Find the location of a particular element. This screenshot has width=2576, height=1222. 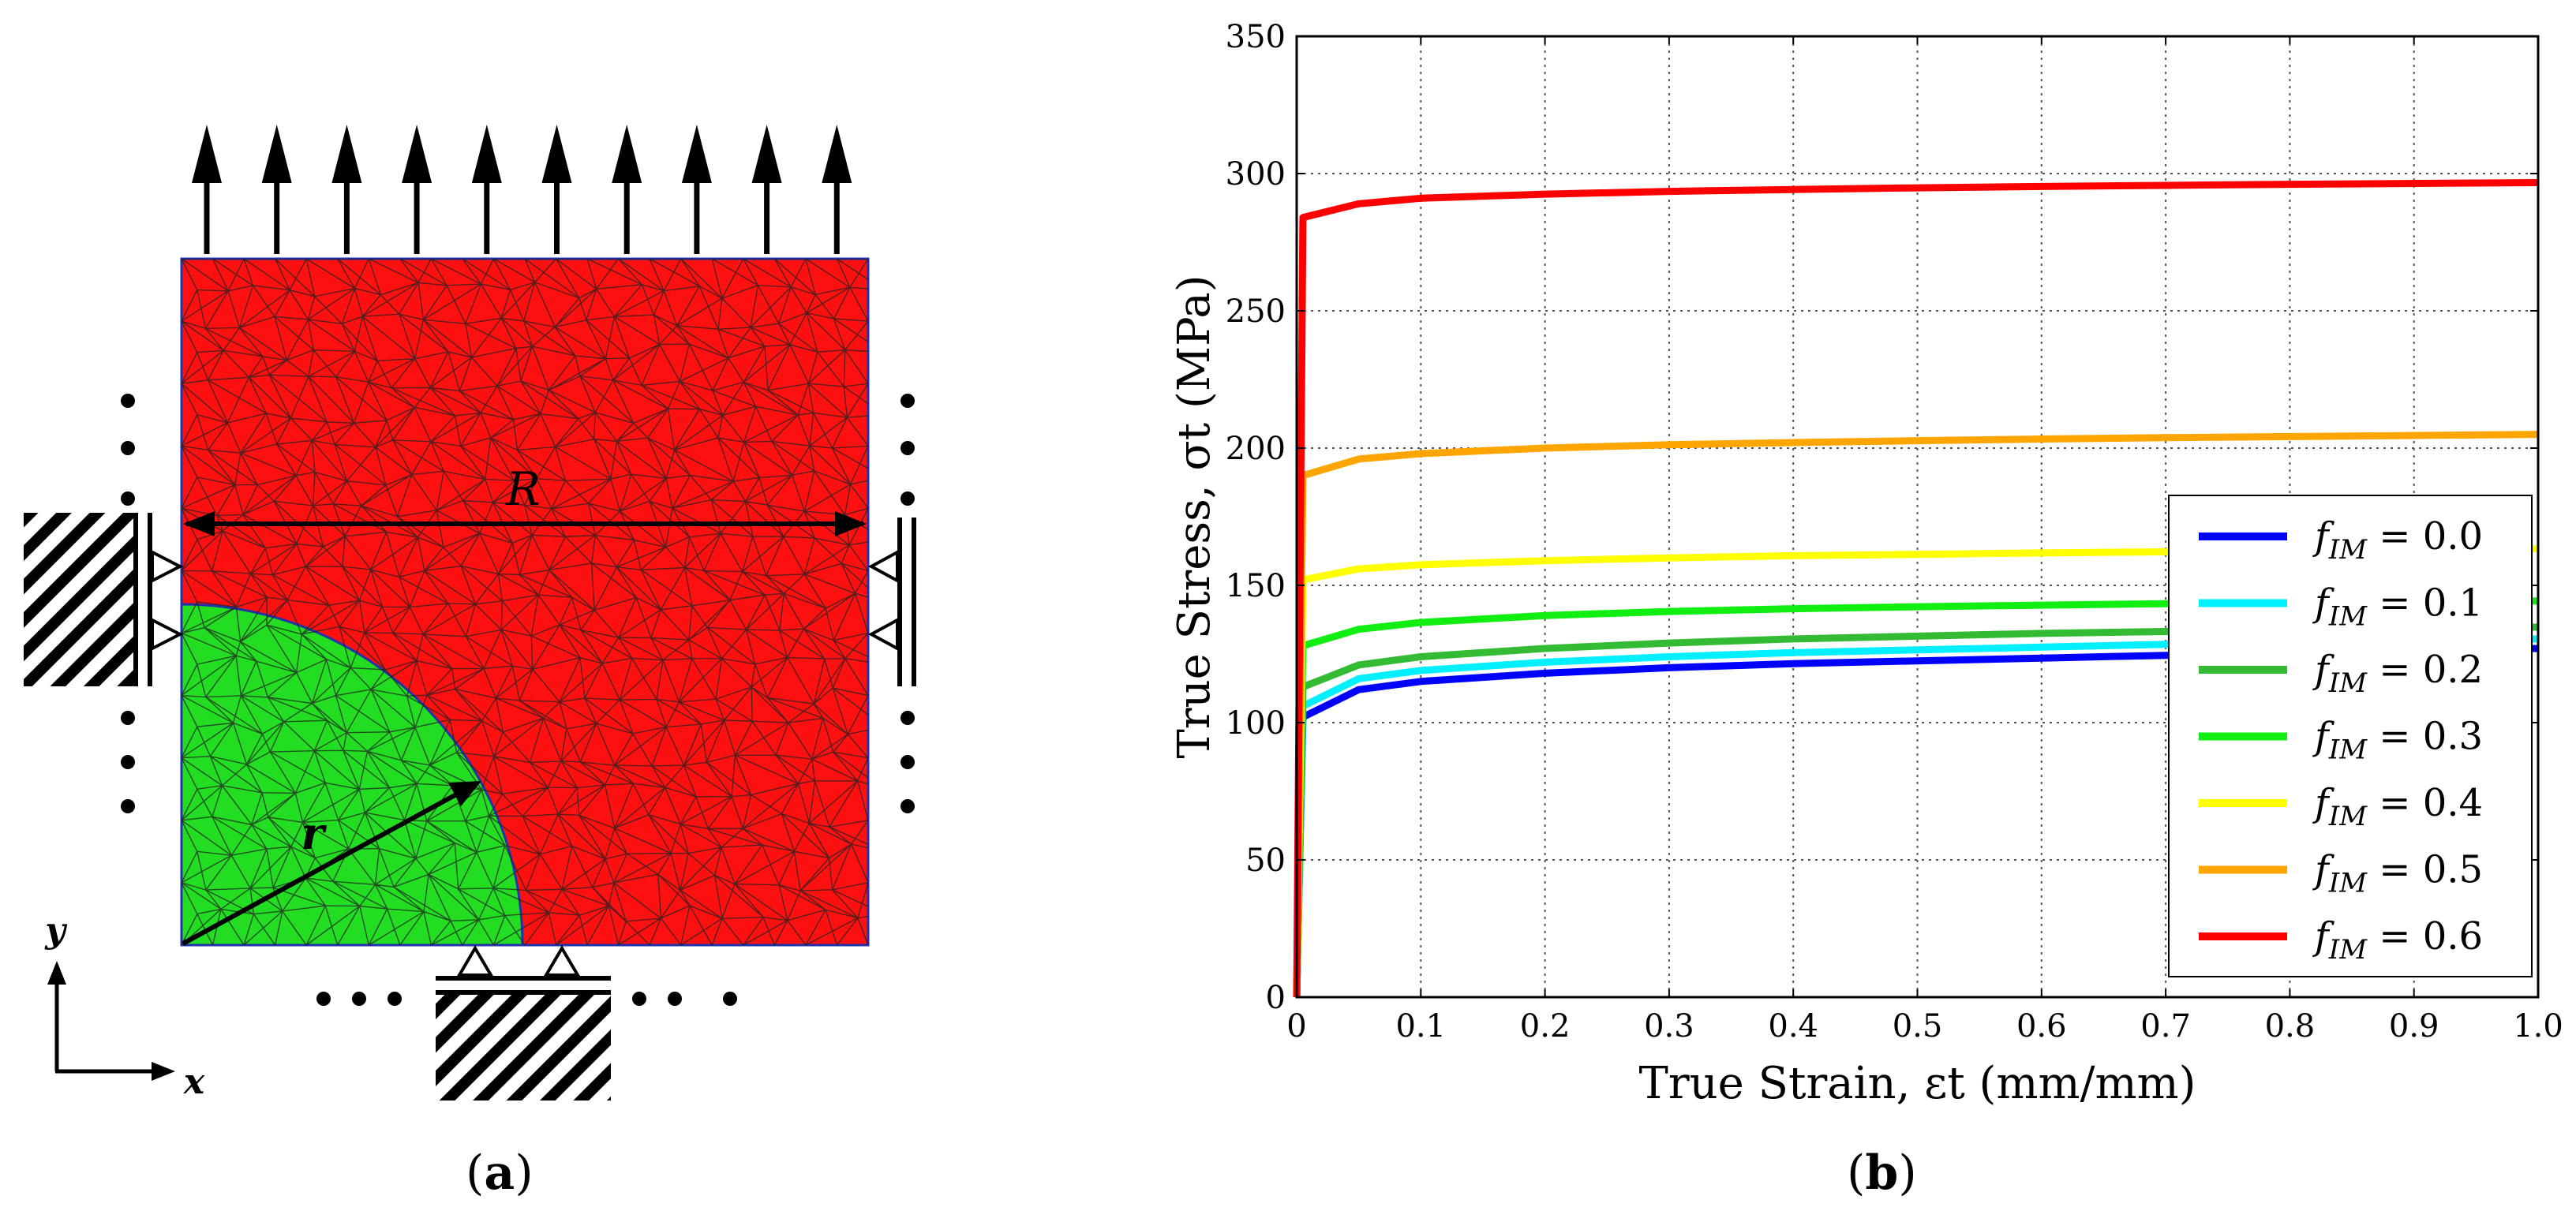

y-tick-label: 100 is located at coordinates (1256, 723).